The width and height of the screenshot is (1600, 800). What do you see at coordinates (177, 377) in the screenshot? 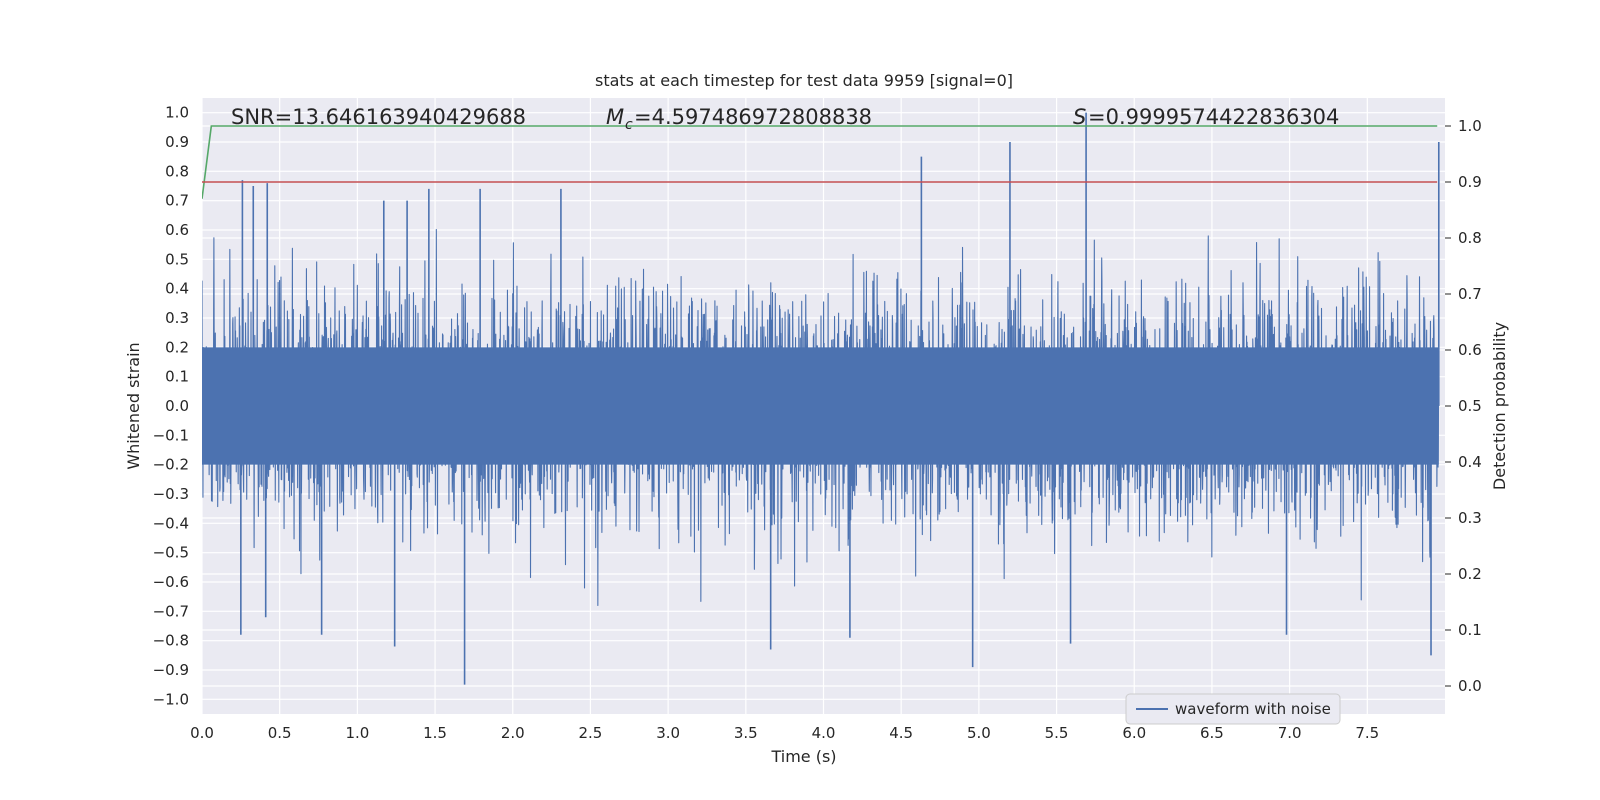
I see `y-tick-label: 0.1` at bounding box center [177, 377].